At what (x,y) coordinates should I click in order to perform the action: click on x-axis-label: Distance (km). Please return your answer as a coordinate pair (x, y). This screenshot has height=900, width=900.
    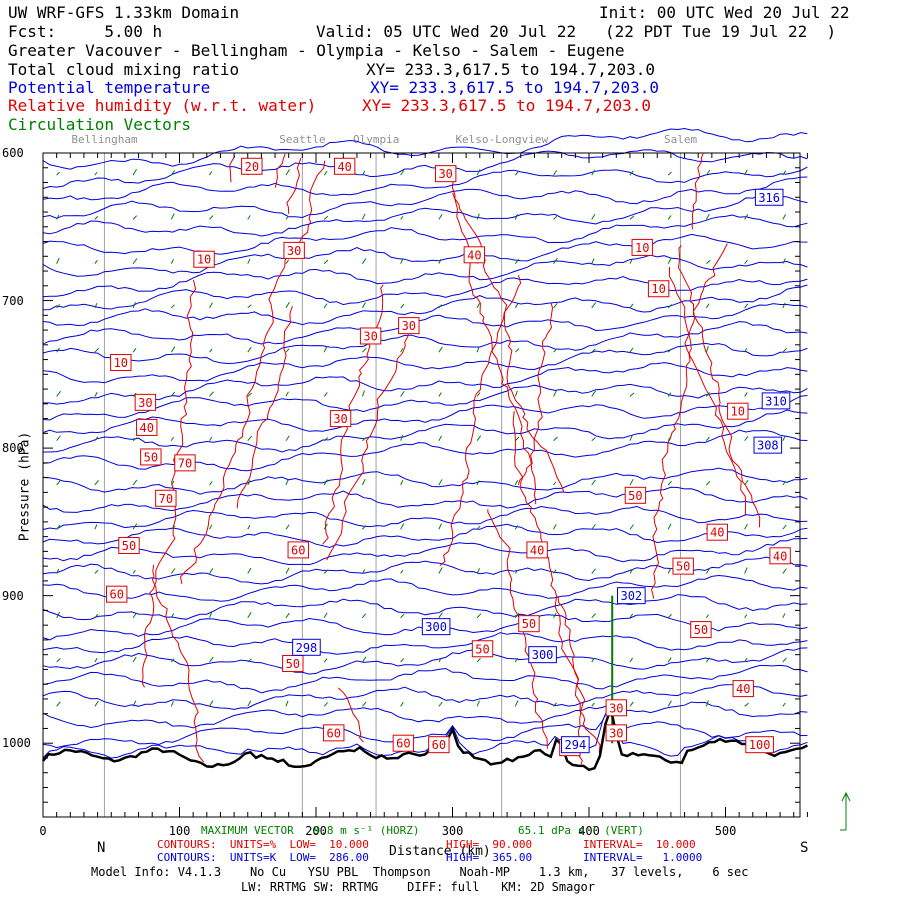
    Looking at the image, I should click on (440, 851).